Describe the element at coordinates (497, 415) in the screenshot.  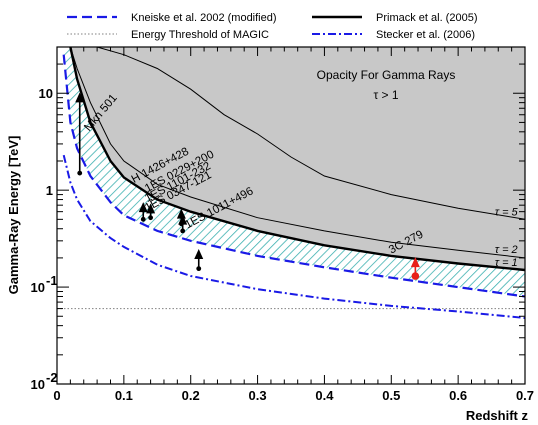
I see `x-axis-title: Redshift z` at that location.